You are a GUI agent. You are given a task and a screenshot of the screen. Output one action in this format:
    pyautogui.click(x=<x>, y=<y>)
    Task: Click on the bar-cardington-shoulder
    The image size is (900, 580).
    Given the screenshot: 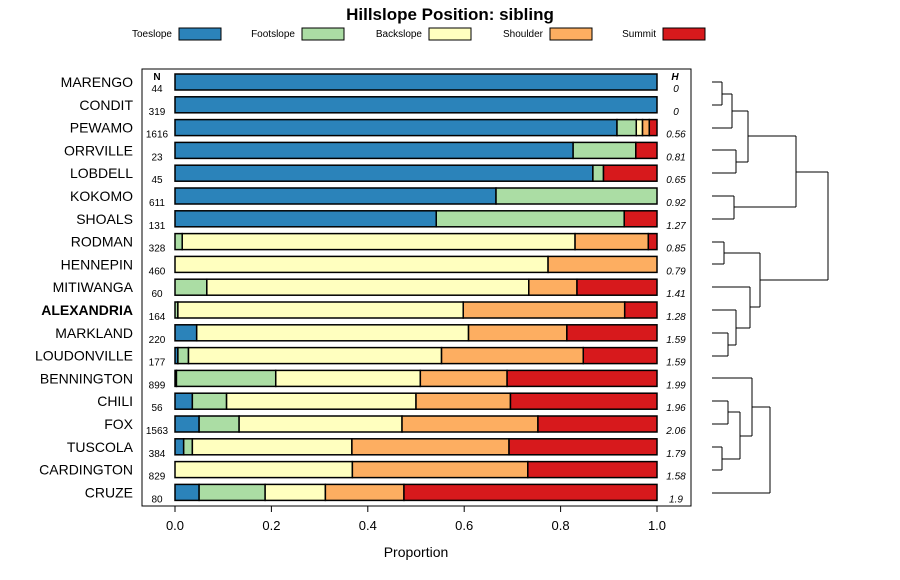 What is the action you would take?
    pyautogui.click(x=440, y=469)
    